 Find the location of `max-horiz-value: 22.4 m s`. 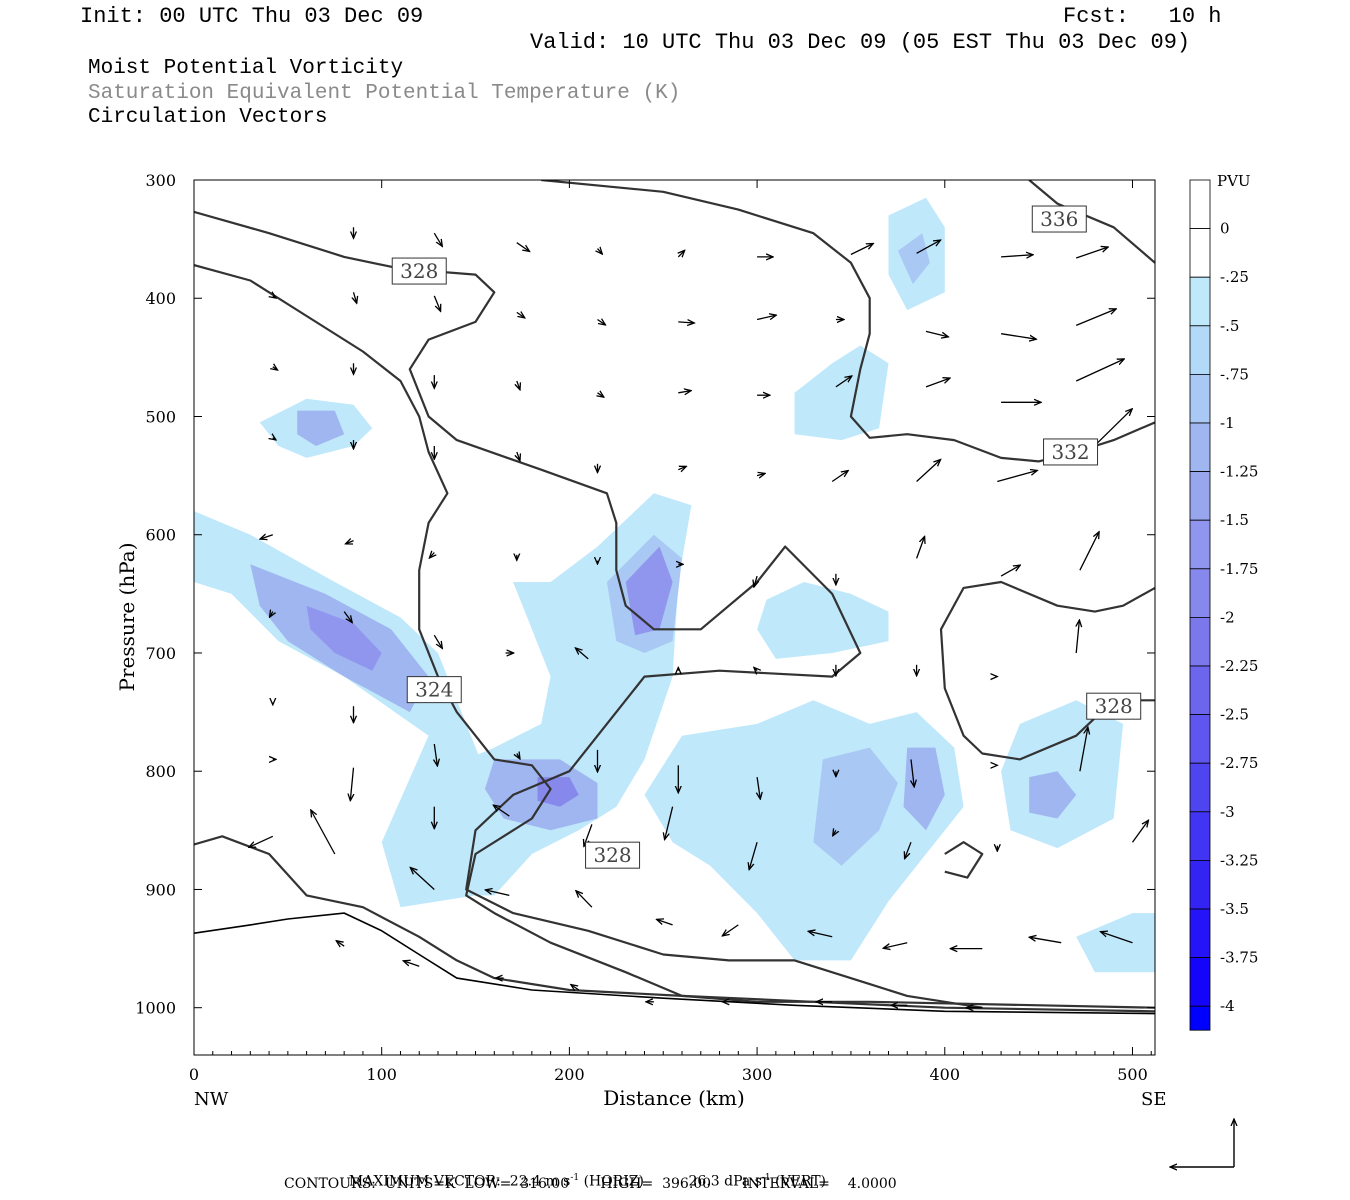

max-horiz-value: 22.4 m s is located at coordinates (540, 1181).